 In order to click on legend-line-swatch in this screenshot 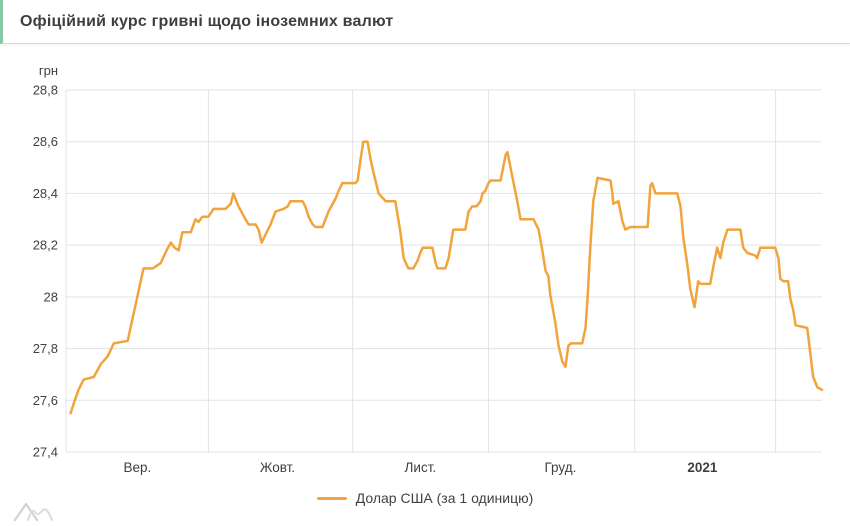, I will do `click(331, 498)`.